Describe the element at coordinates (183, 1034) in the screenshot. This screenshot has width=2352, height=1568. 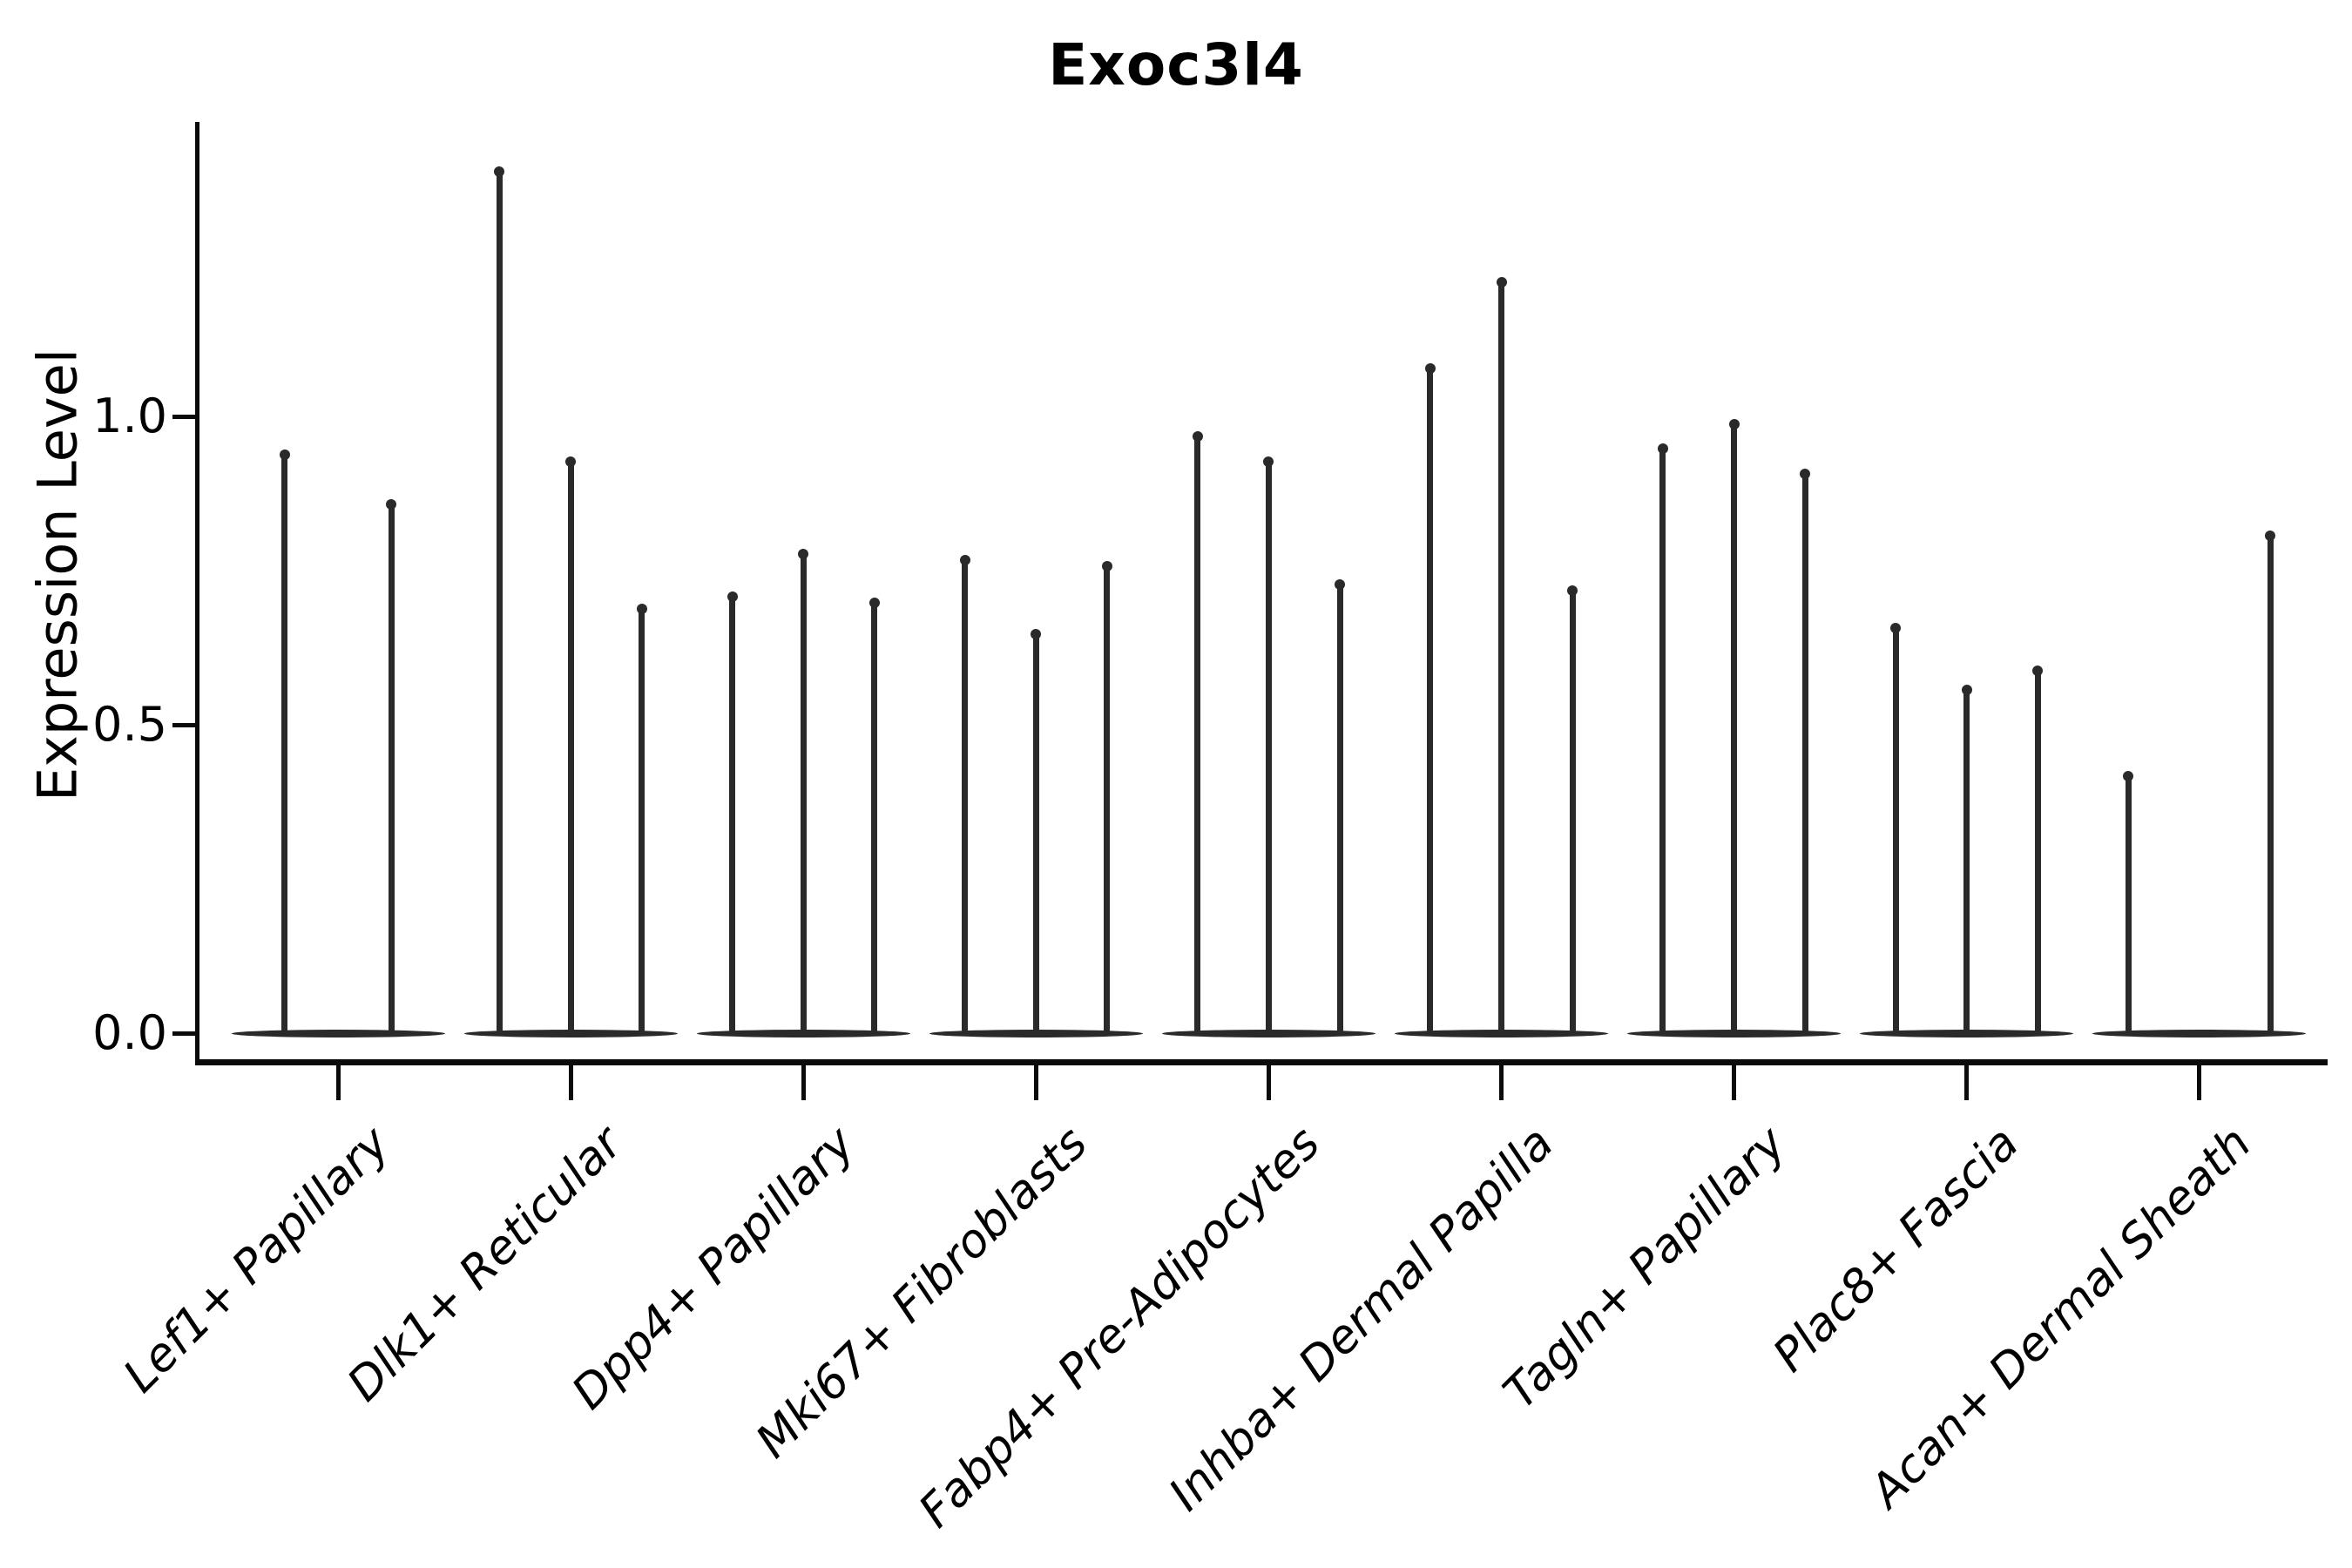
I see `y-tick-0.0` at that location.